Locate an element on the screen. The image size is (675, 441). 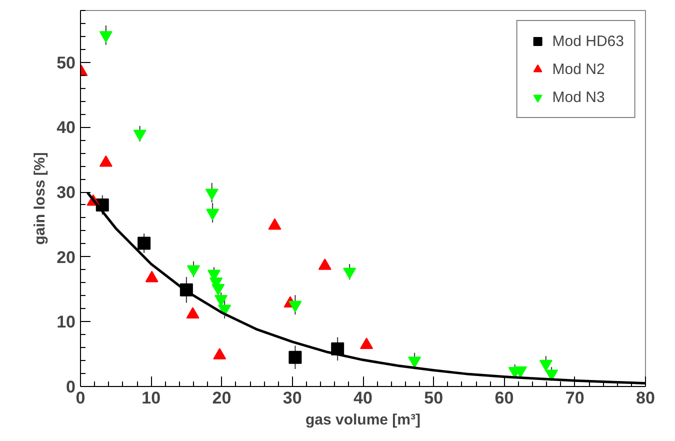
legend-label: Mod N2 is located at coordinates (578, 69).